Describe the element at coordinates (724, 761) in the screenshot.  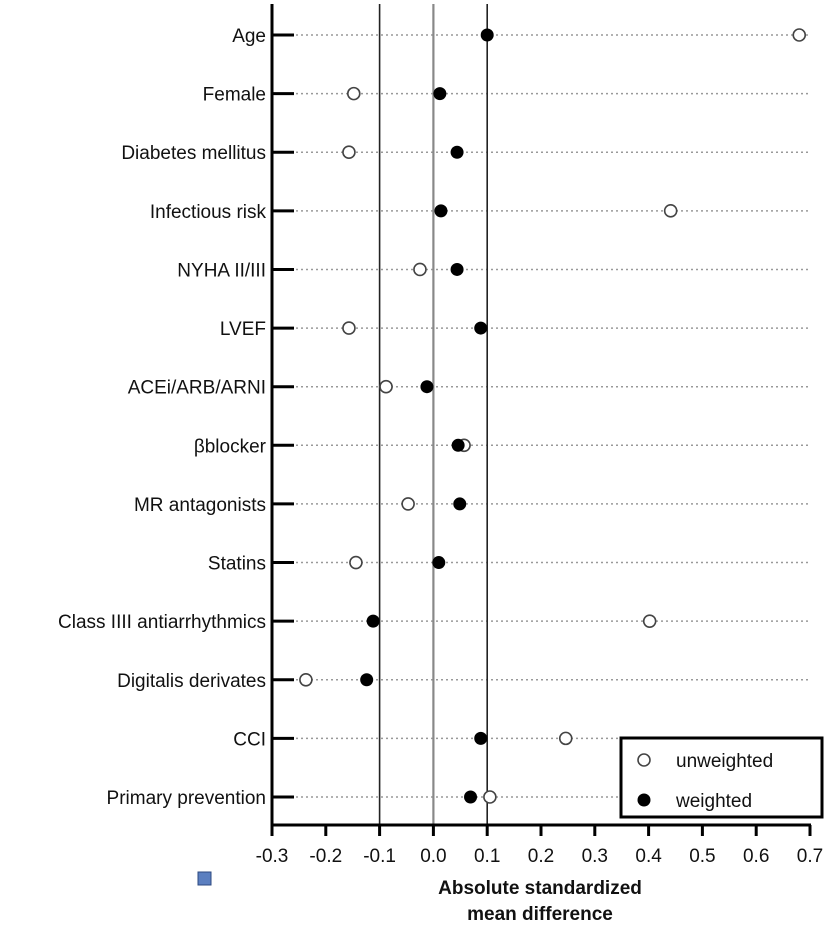
I see `legend-unweighted-label: unweighted` at that location.